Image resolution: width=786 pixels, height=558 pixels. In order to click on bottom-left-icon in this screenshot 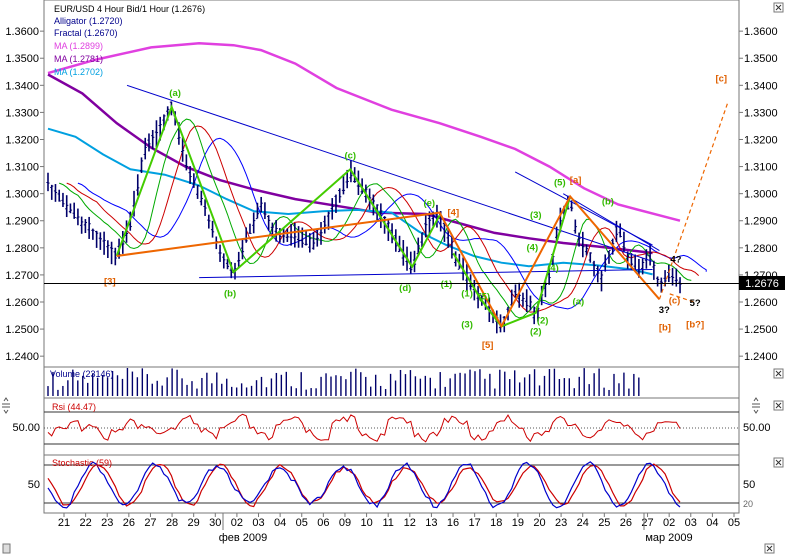, I will do `click(6, 548)`.